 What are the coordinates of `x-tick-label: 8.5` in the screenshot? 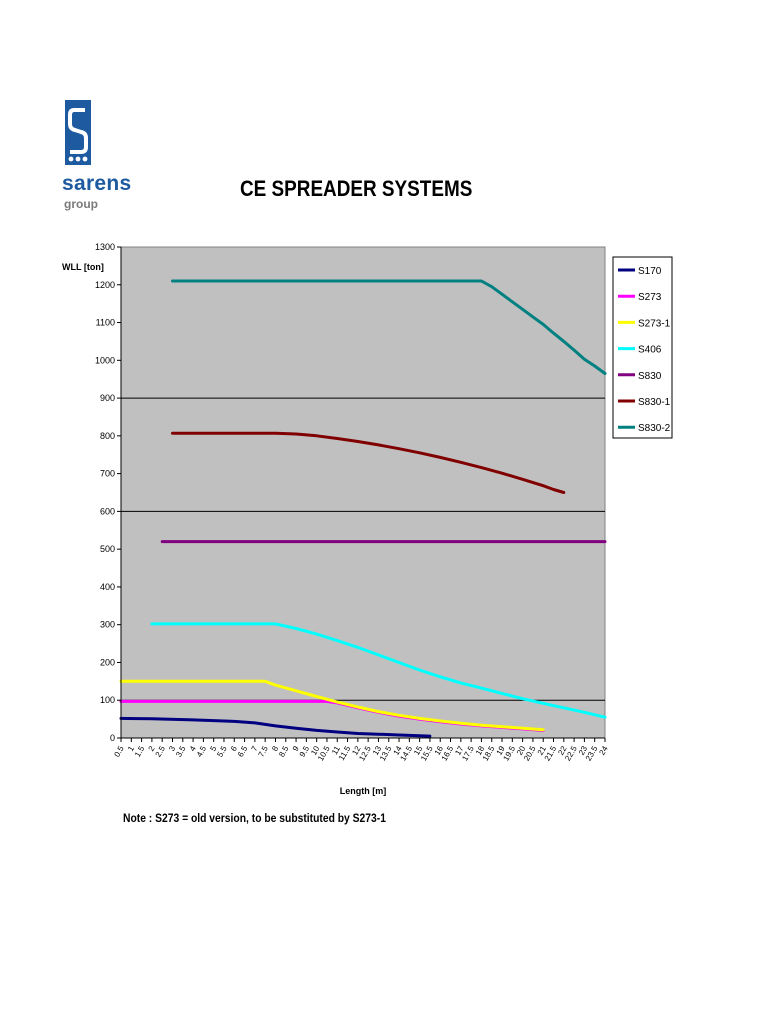 It's located at (284, 751).